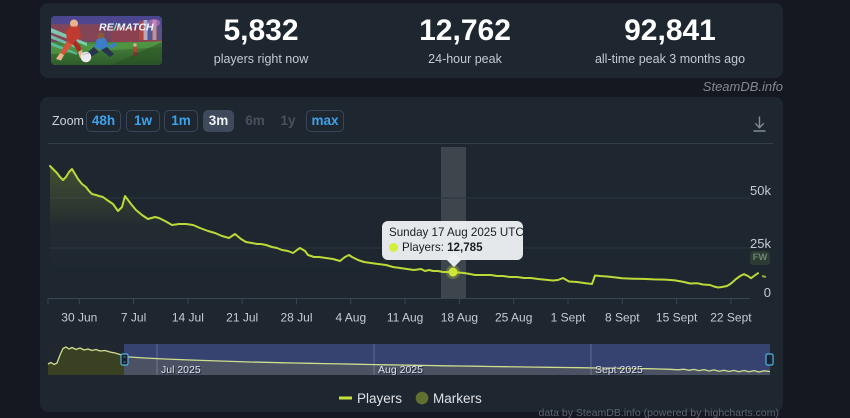 The image size is (850, 418). What do you see at coordinates (400, 370) in the screenshot?
I see `svg-text: Aug 2025` at bounding box center [400, 370].